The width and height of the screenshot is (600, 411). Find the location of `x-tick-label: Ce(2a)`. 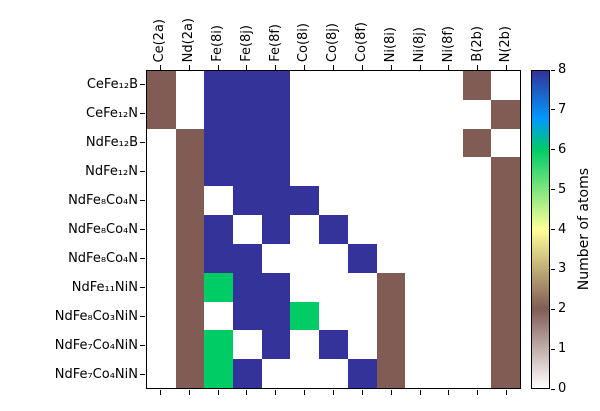

x-tick-label: Ce(2a) is located at coordinates (160, 32).